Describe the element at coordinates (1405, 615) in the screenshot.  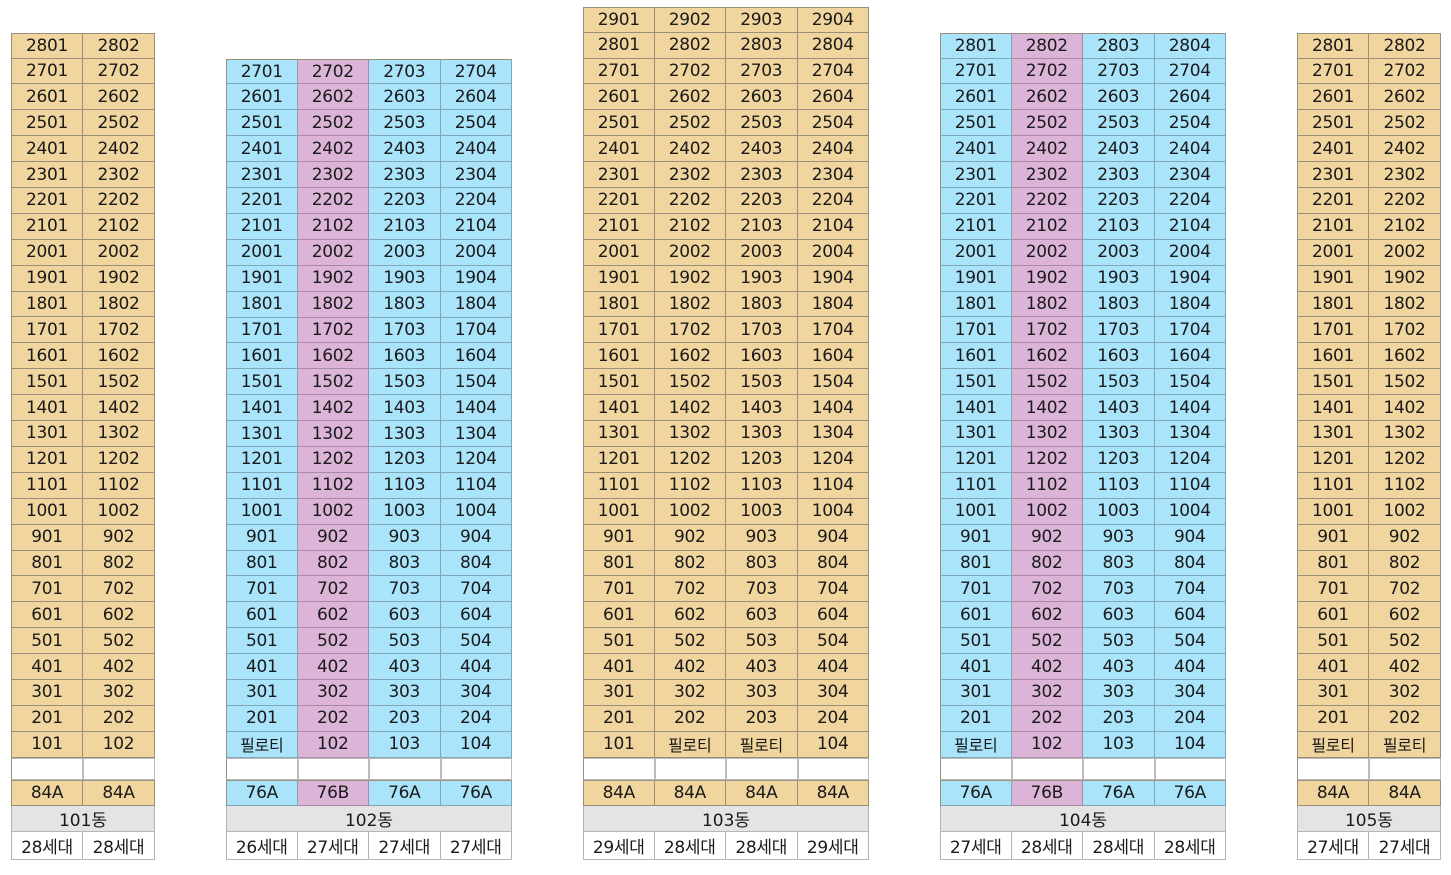
I see `unit-cell: 602` at that location.